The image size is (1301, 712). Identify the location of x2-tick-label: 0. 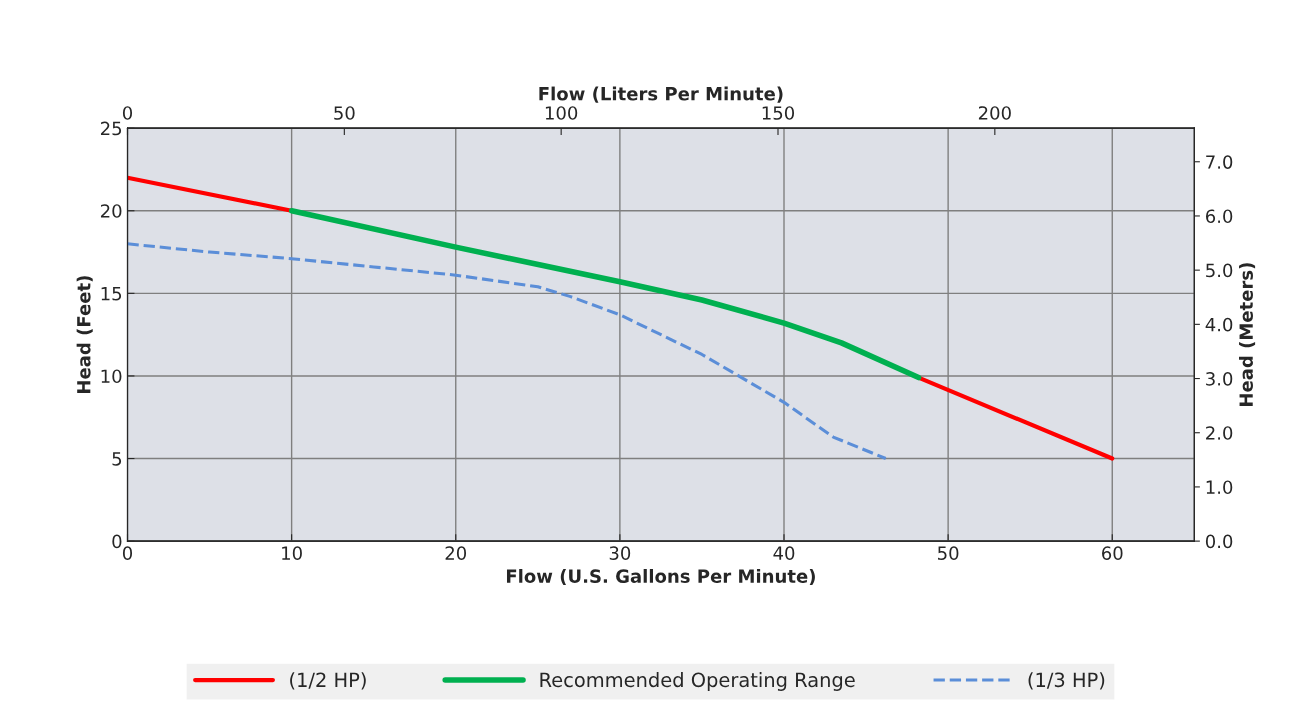
(127, 113).